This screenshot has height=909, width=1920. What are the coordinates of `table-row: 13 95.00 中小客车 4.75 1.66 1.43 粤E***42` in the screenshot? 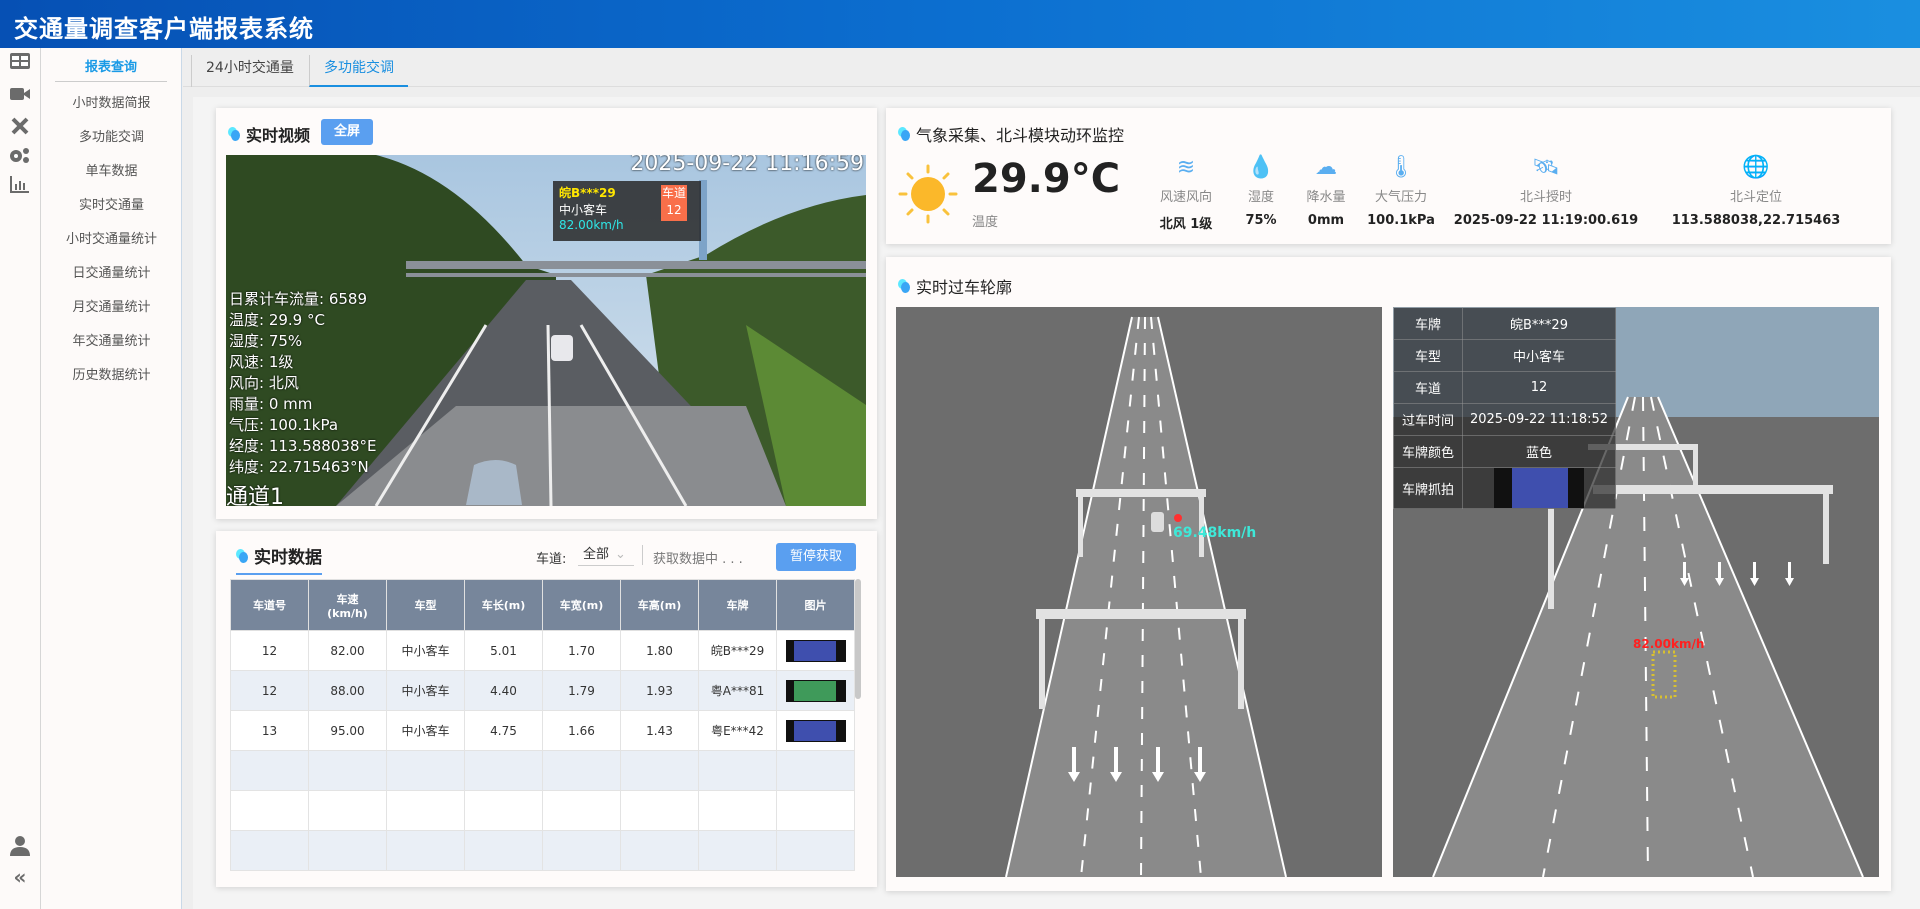 It's located at (542, 730).